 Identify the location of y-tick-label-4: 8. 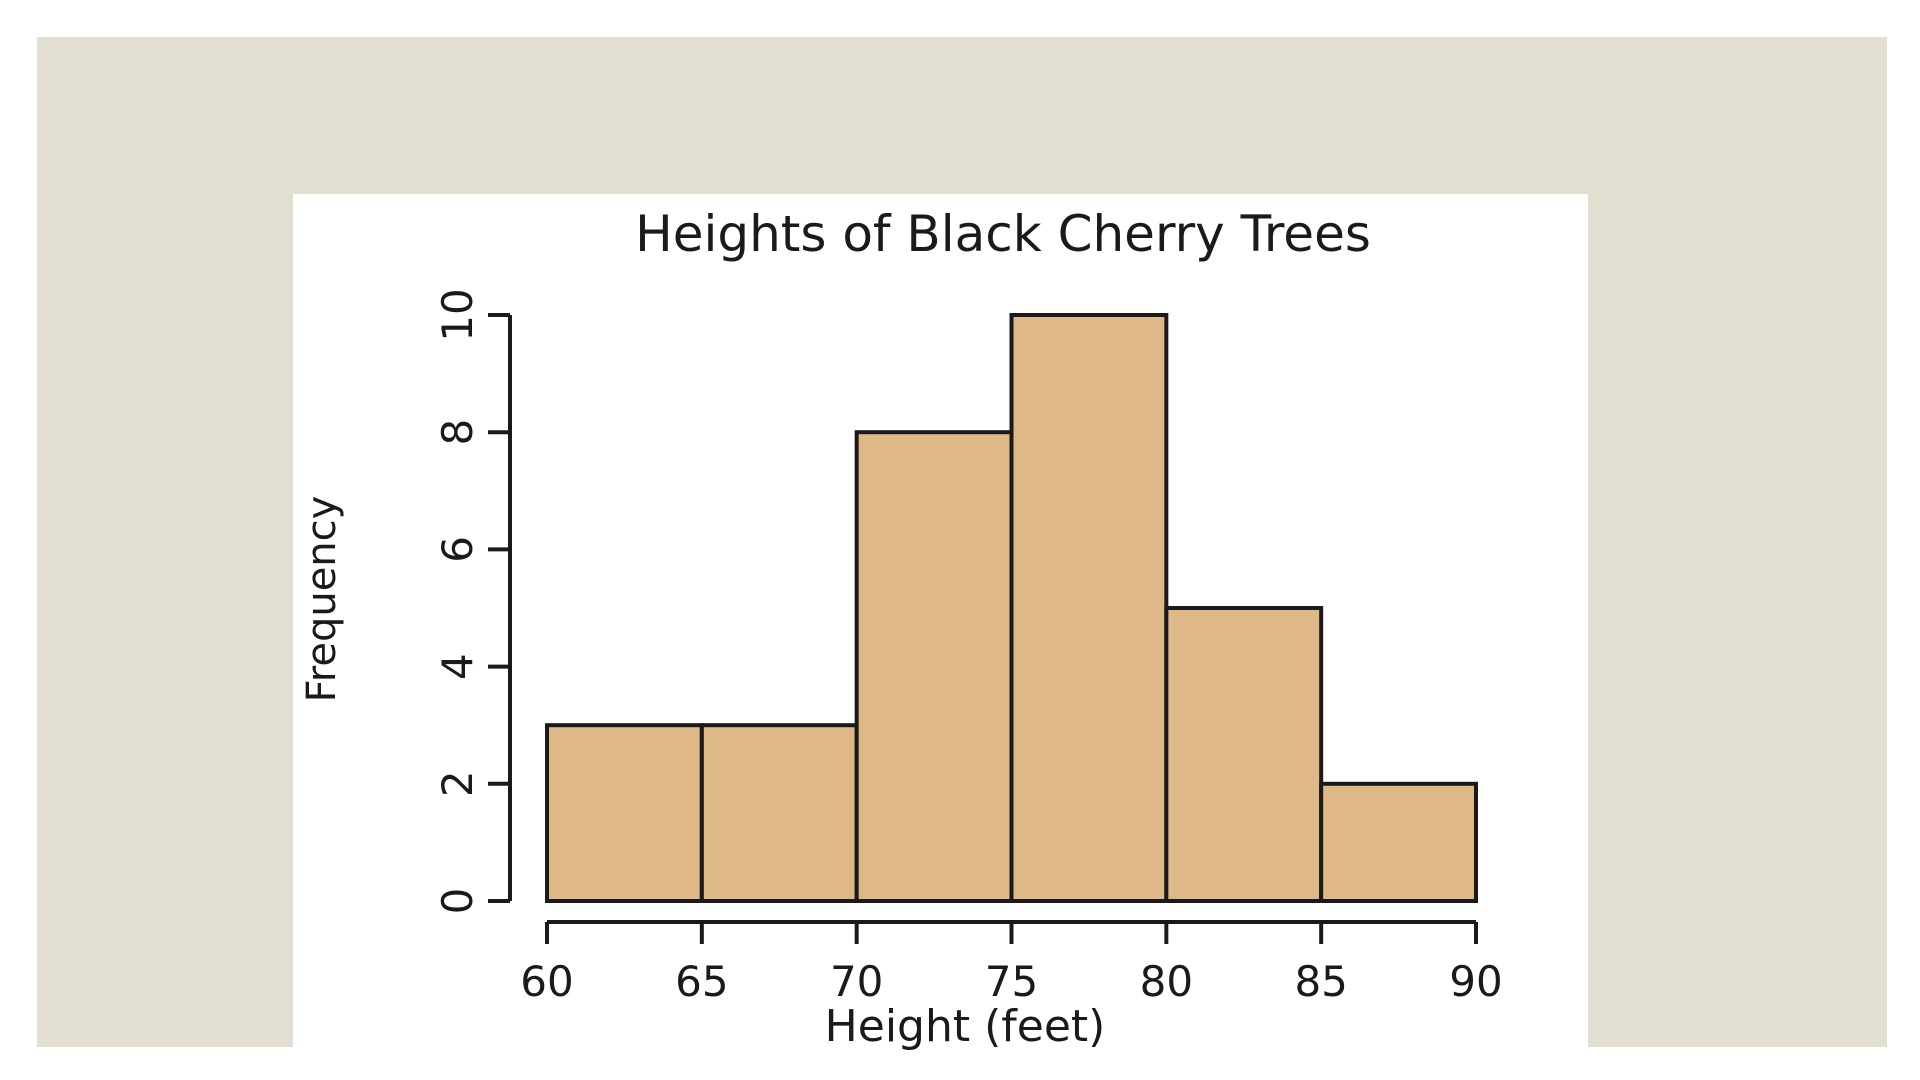
(457, 432).